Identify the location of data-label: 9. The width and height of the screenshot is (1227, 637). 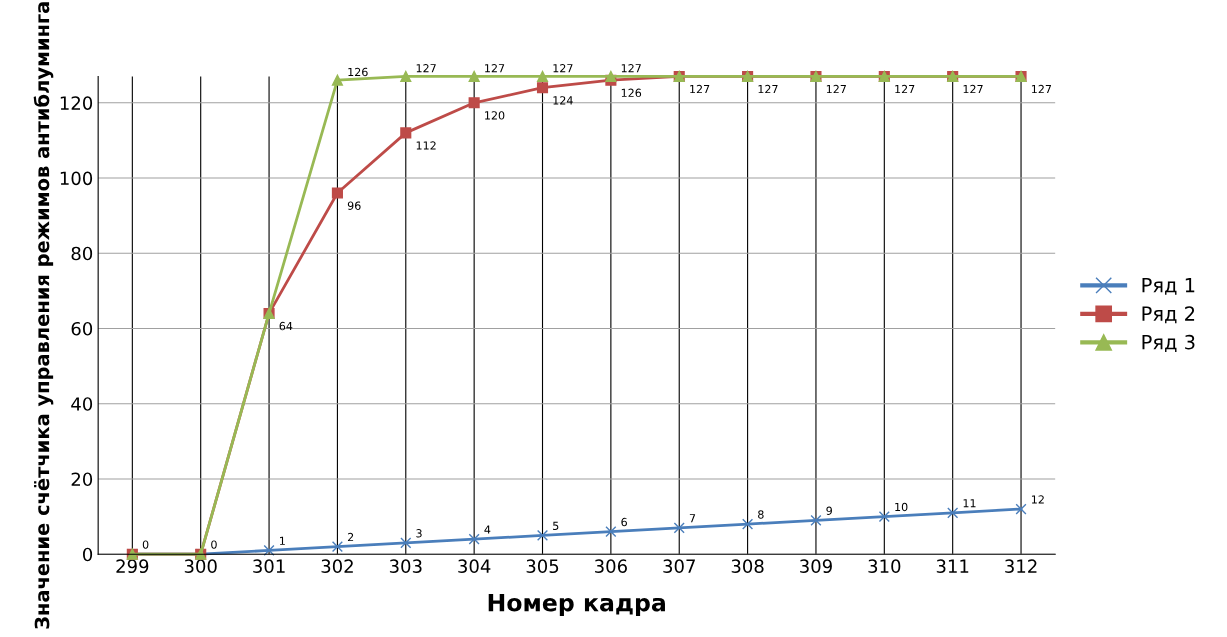
(829, 510).